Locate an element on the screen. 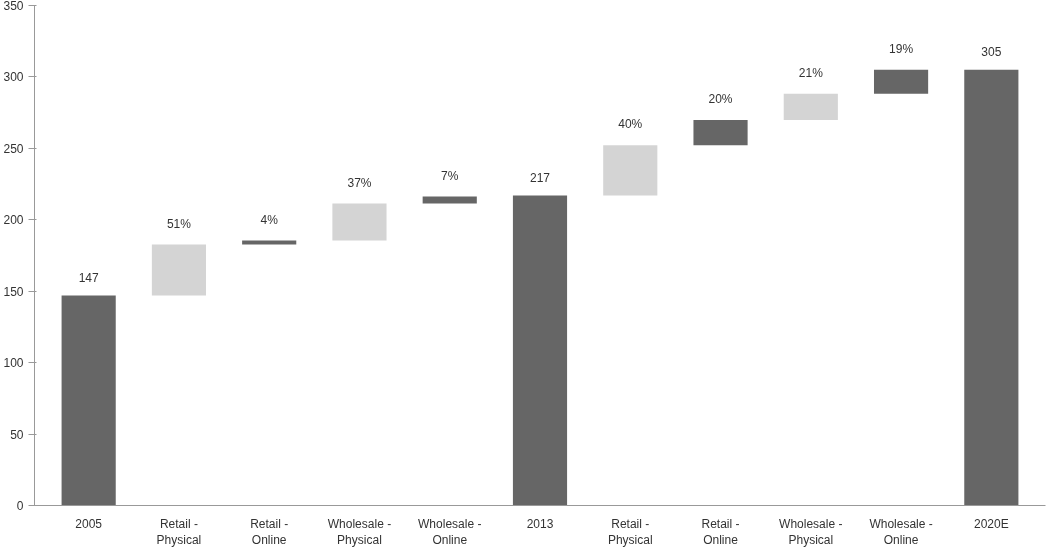  y-tick-label: 150 is located at coordinates (13, 291).